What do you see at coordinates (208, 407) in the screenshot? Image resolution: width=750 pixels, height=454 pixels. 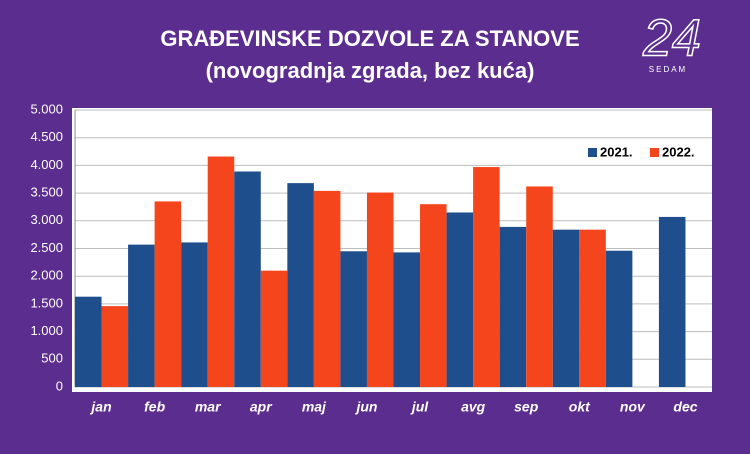 I see `x-tick-label: mar` at bounding box center [208, 407].